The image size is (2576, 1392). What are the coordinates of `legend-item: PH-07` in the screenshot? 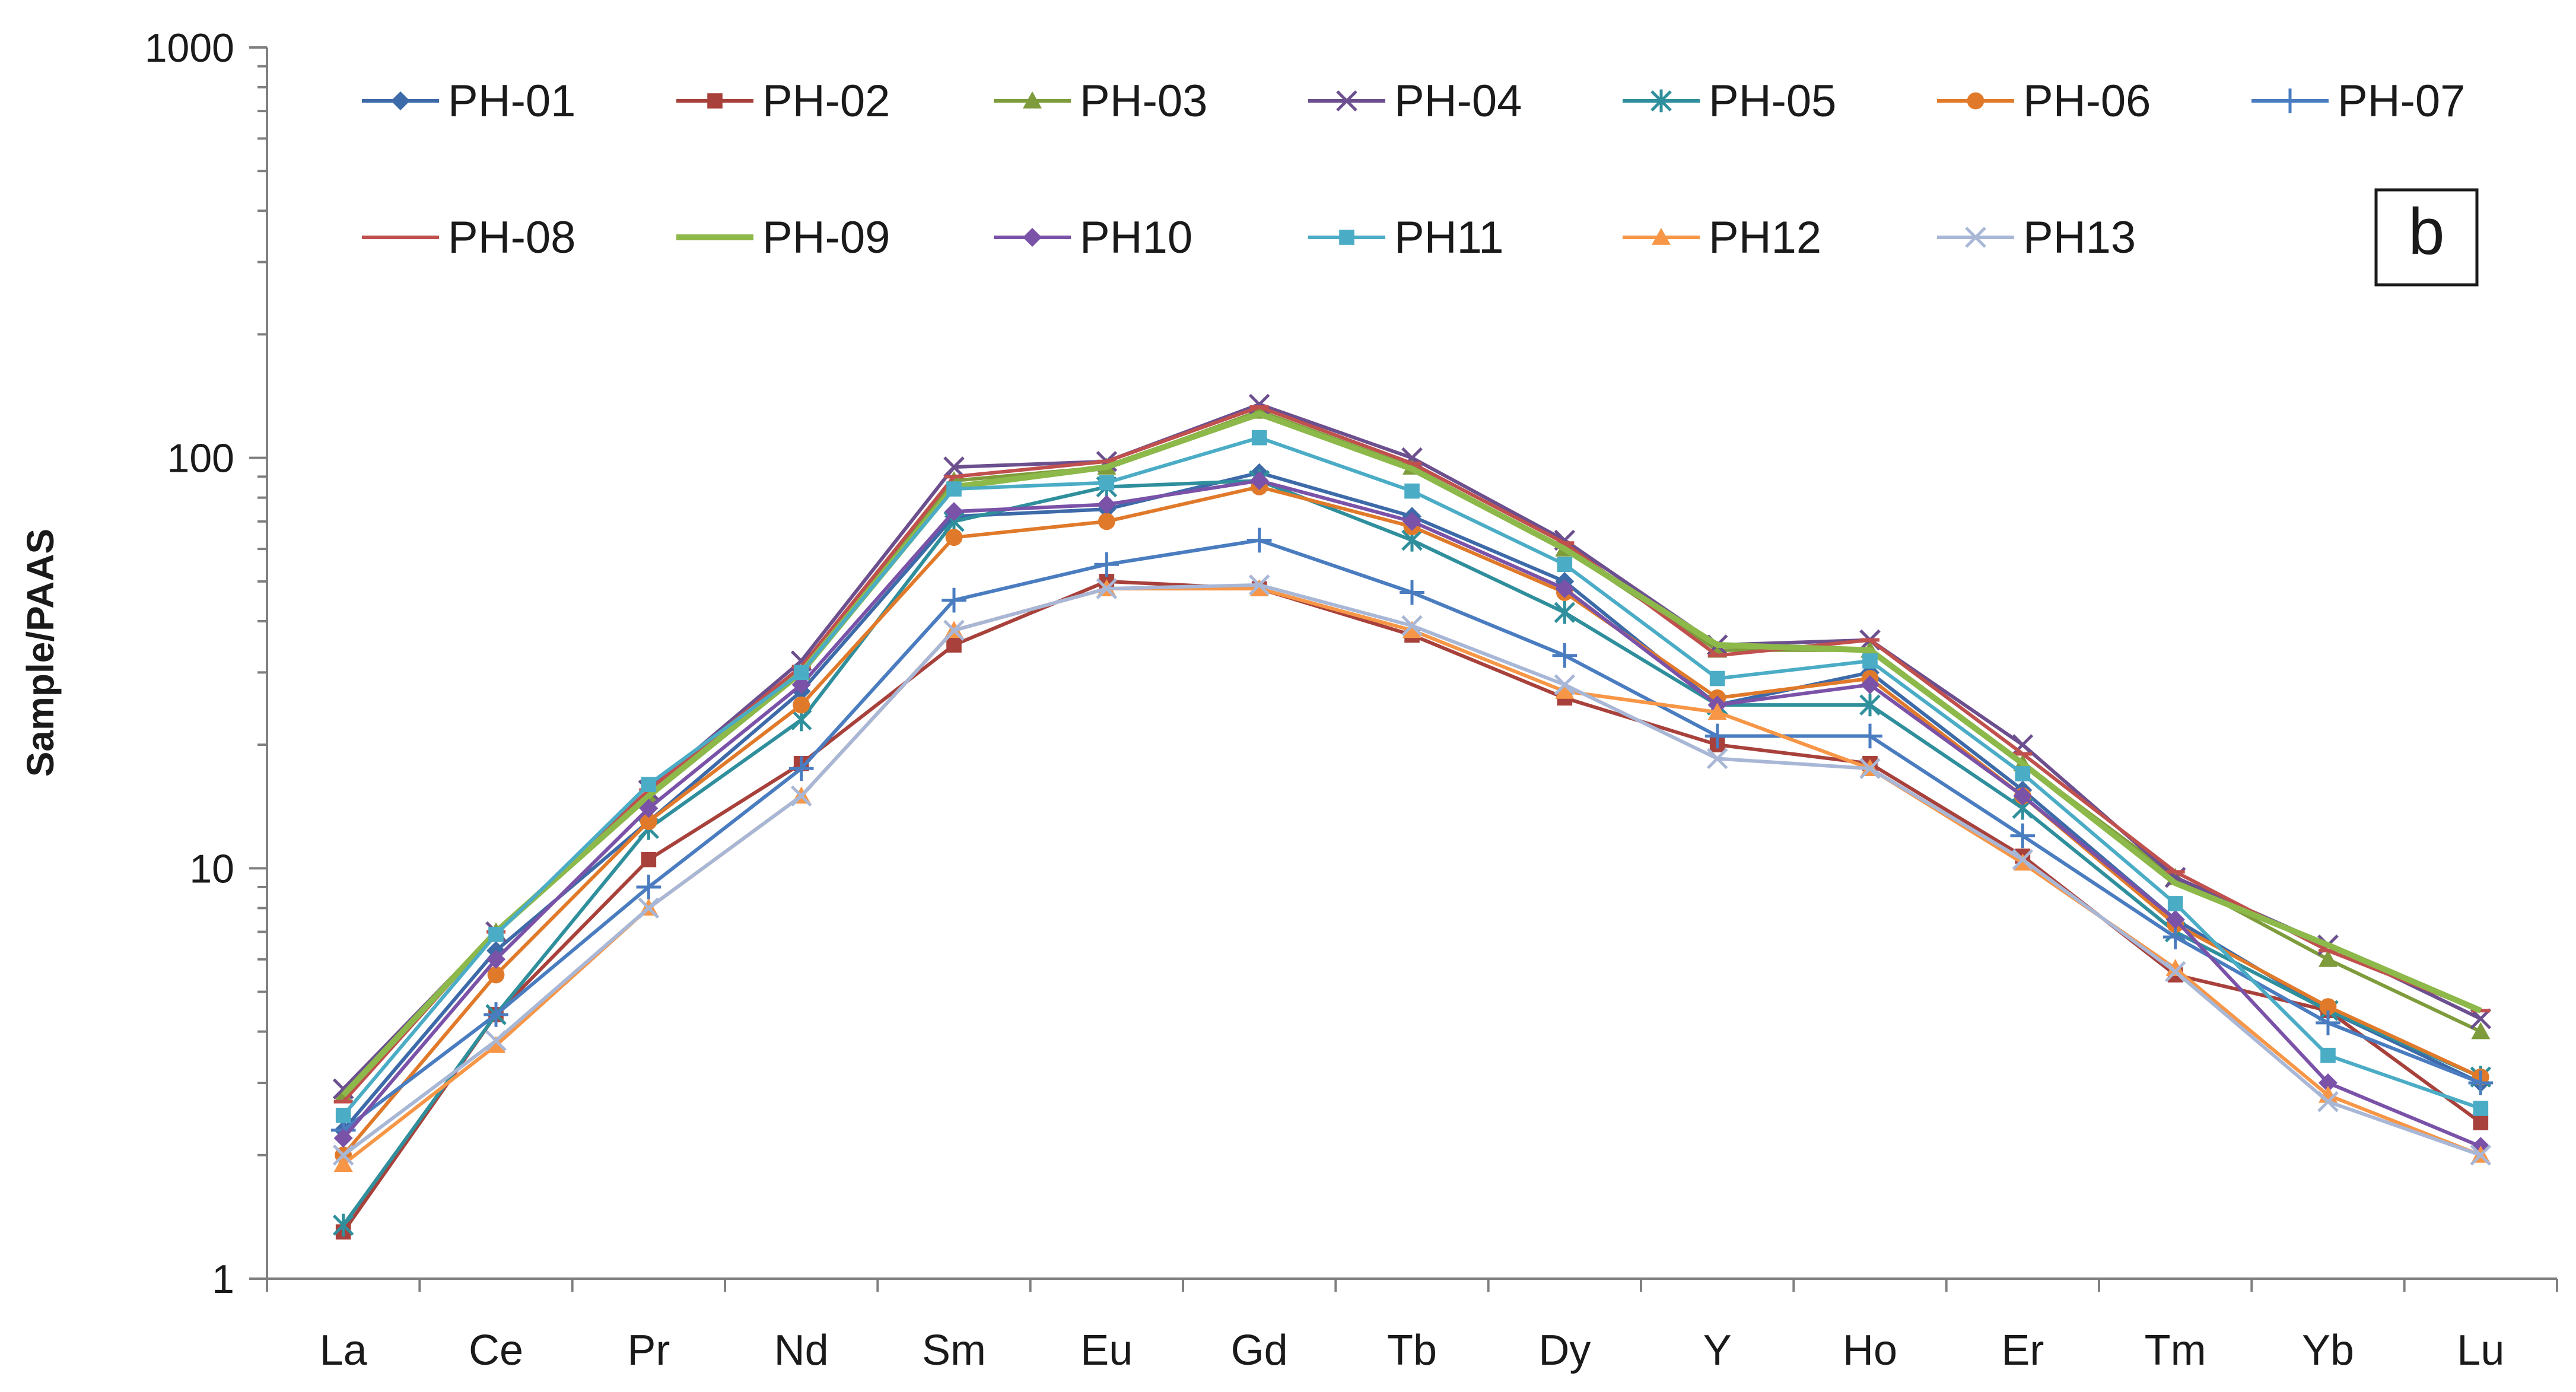 It's located at (2358, 101).